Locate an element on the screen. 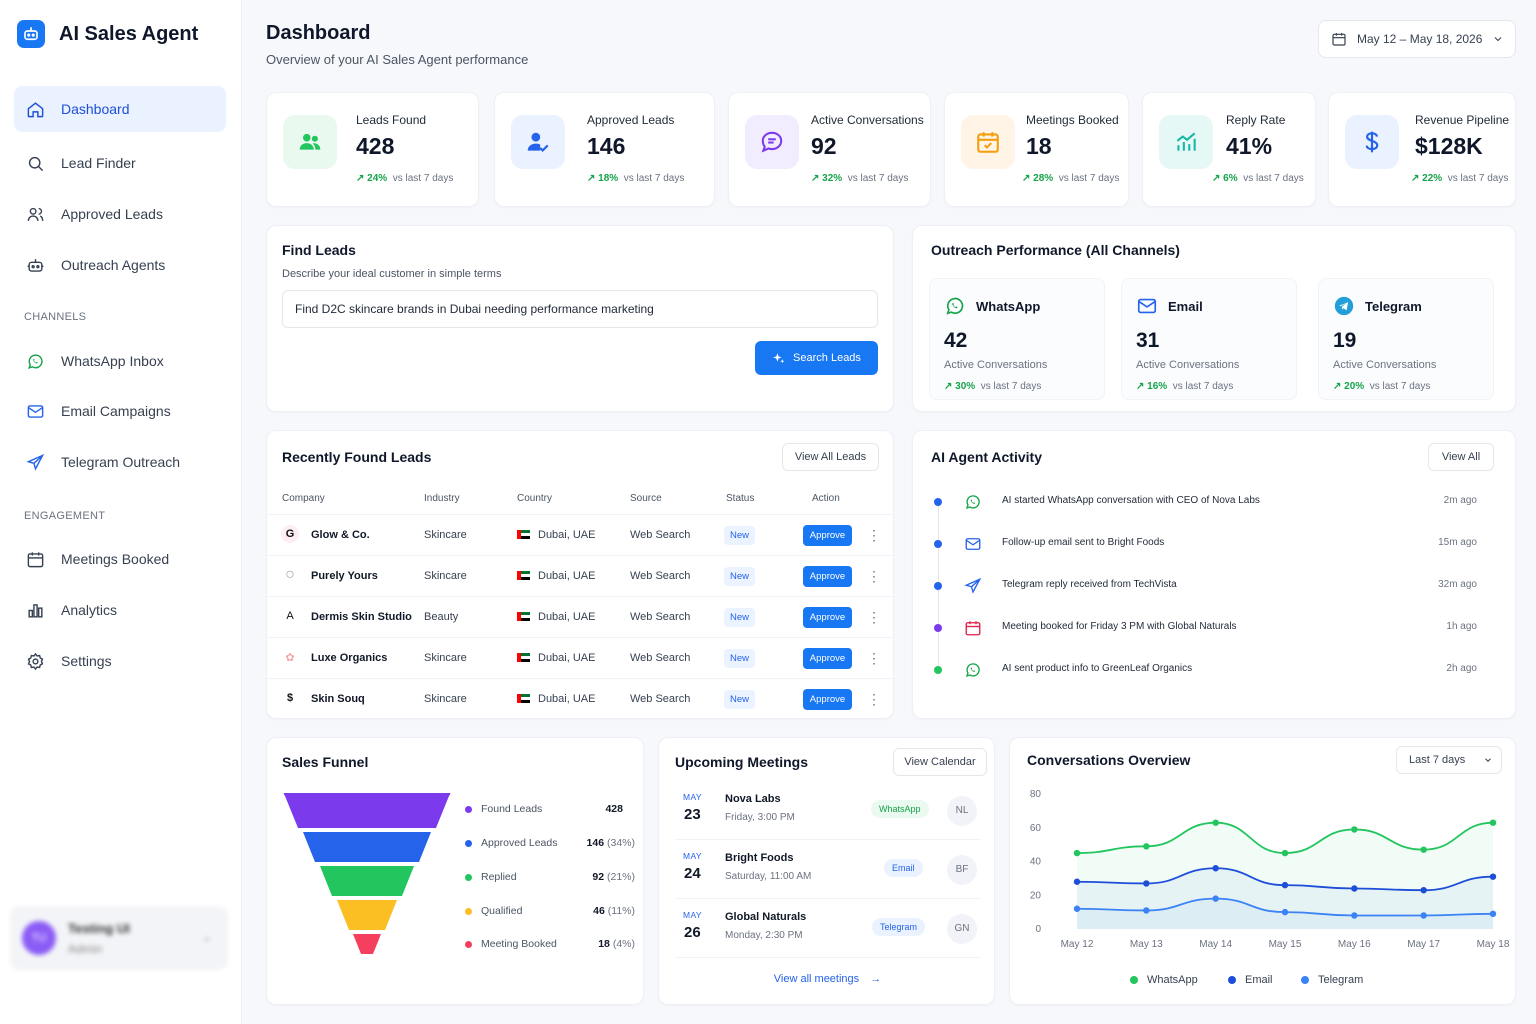  search-leads-button: Search Leads is located at coordinates (816, 358).